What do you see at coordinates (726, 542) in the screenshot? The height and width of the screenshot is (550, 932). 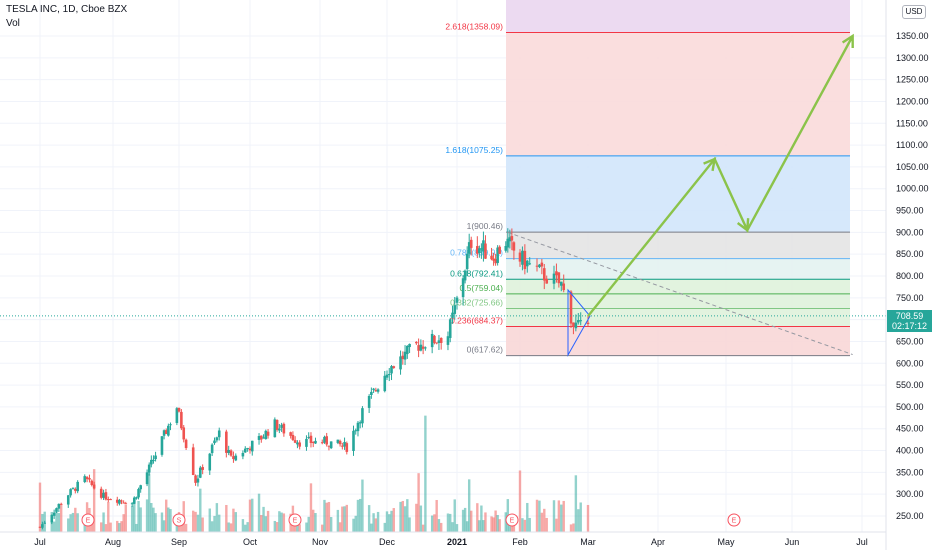 I see `x-tick-label: May` at bounding box center [726, 542].